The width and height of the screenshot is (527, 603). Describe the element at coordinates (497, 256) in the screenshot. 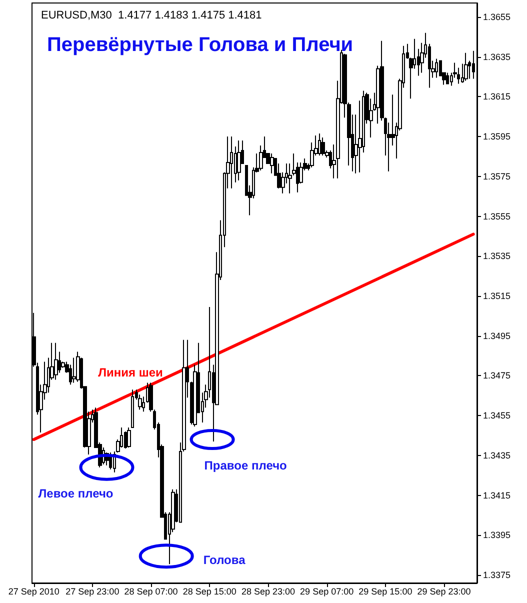

I see `y-tick-label: 1.3535` at that location.